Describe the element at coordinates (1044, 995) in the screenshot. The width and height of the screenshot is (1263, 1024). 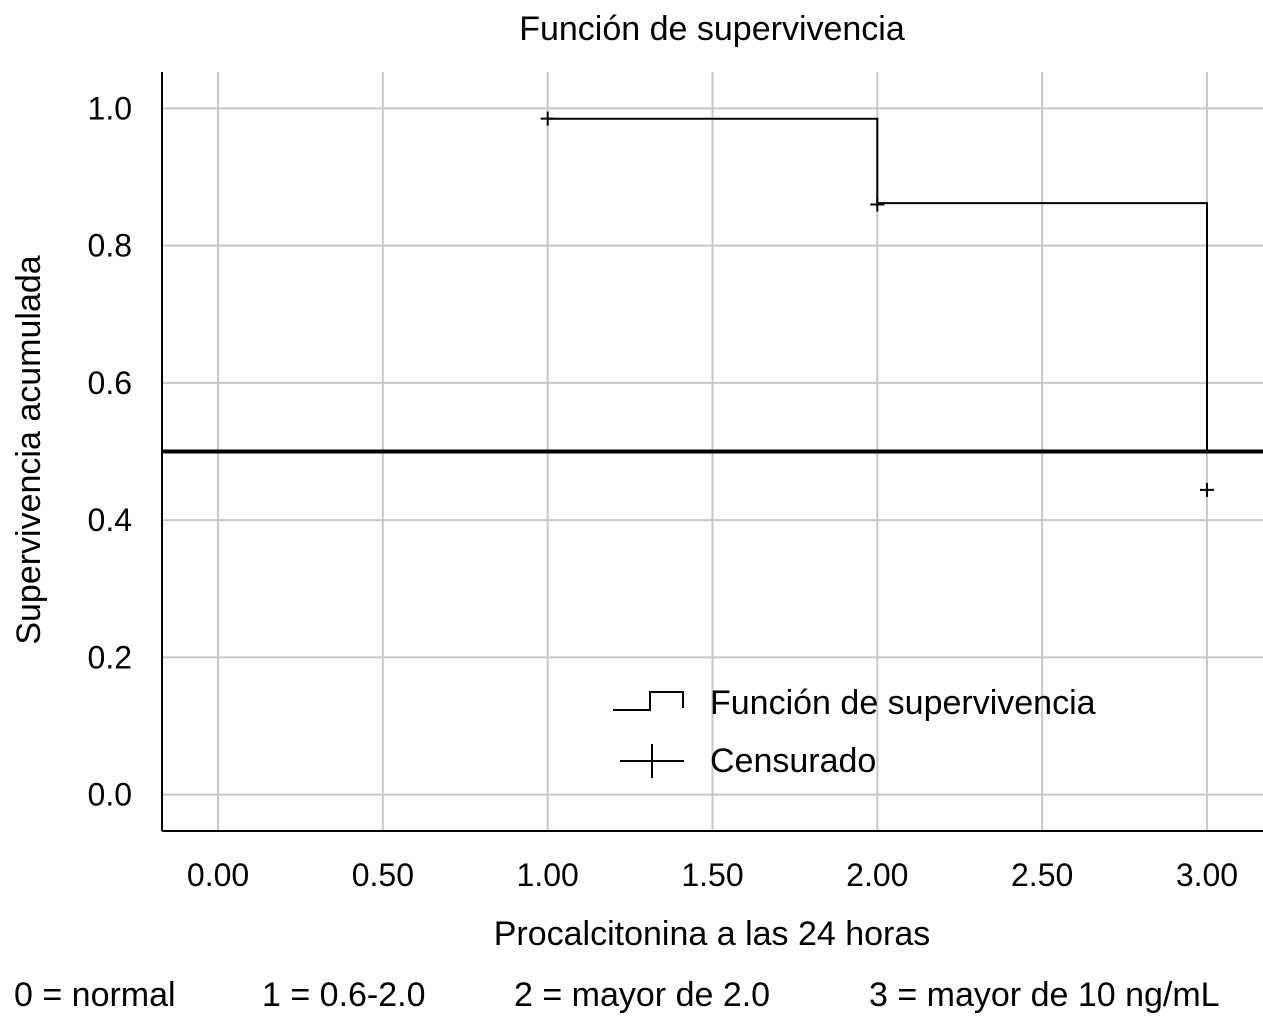
I see `footnote-item: 3 = mayor de 10 ng/mL` at that location.